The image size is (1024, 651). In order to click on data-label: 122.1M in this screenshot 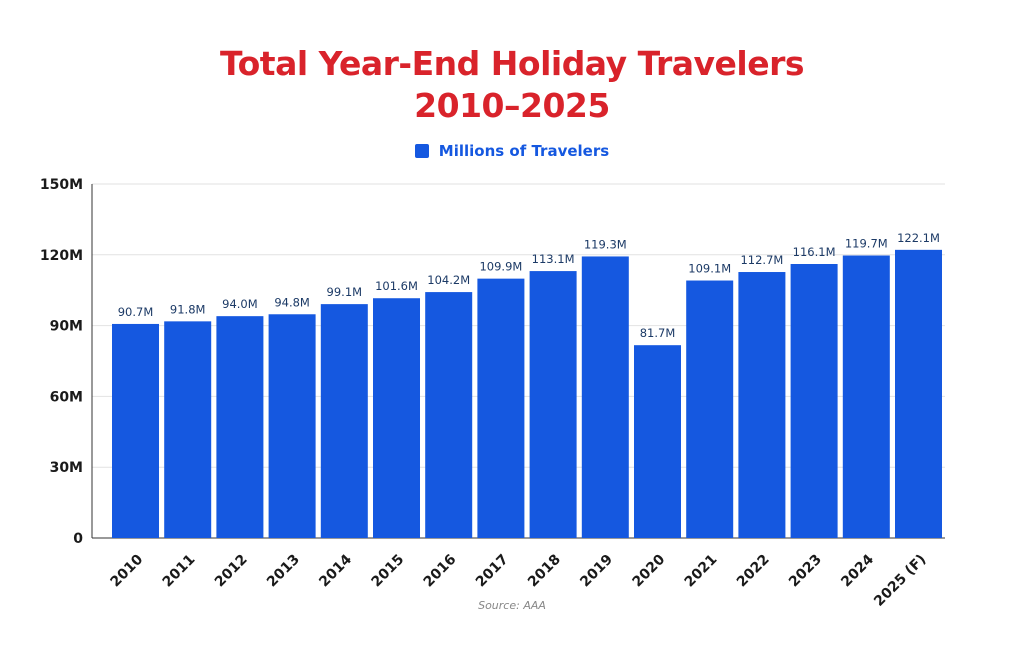, I will do `click(918, 238)`.